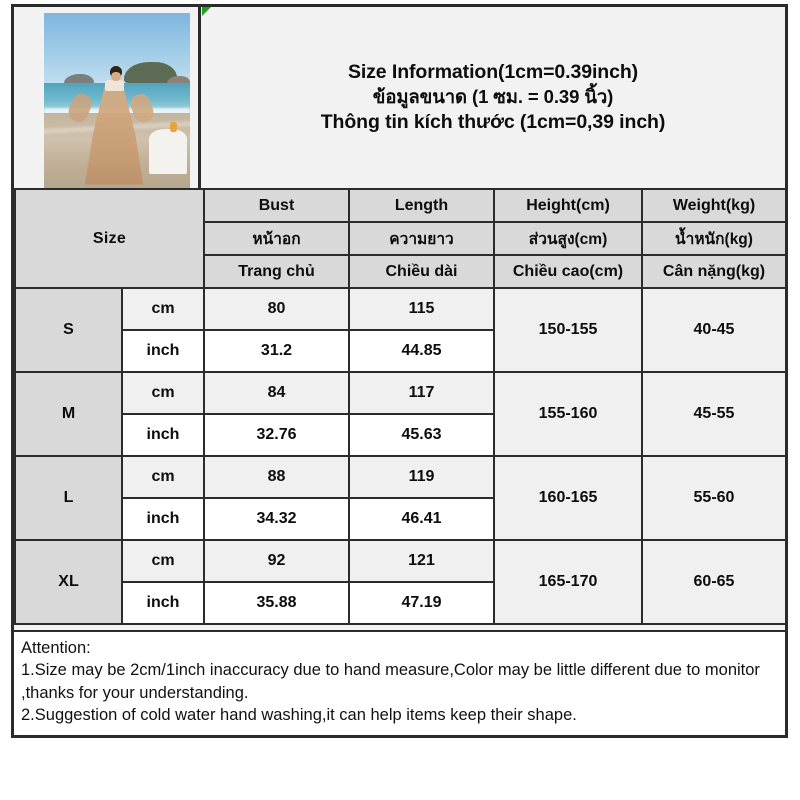 The image size is (800, 800). I want to click on header-bust-en: Bust, so click(276, 205).